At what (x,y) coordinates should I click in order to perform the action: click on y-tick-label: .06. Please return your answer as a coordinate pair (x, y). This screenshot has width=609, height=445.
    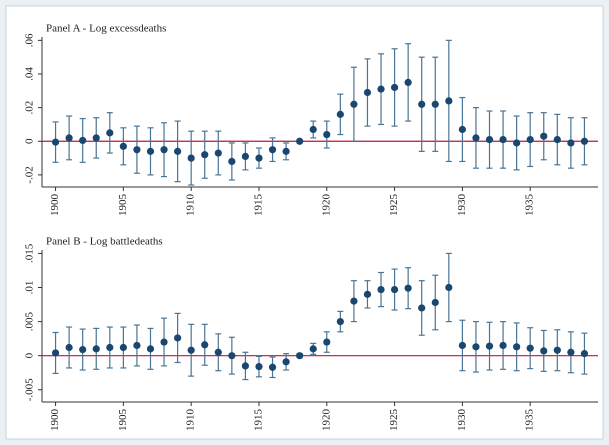
    Looking at the image, I should click on (30, 40).